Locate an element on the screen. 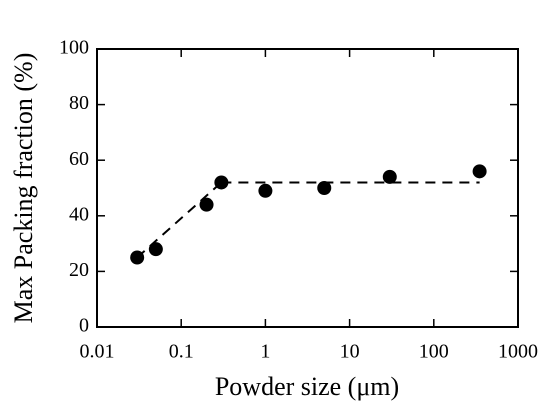 The width and height of the screenshot is (550, 417). y-tick-label: 40 is located at coordinates (79, 214).